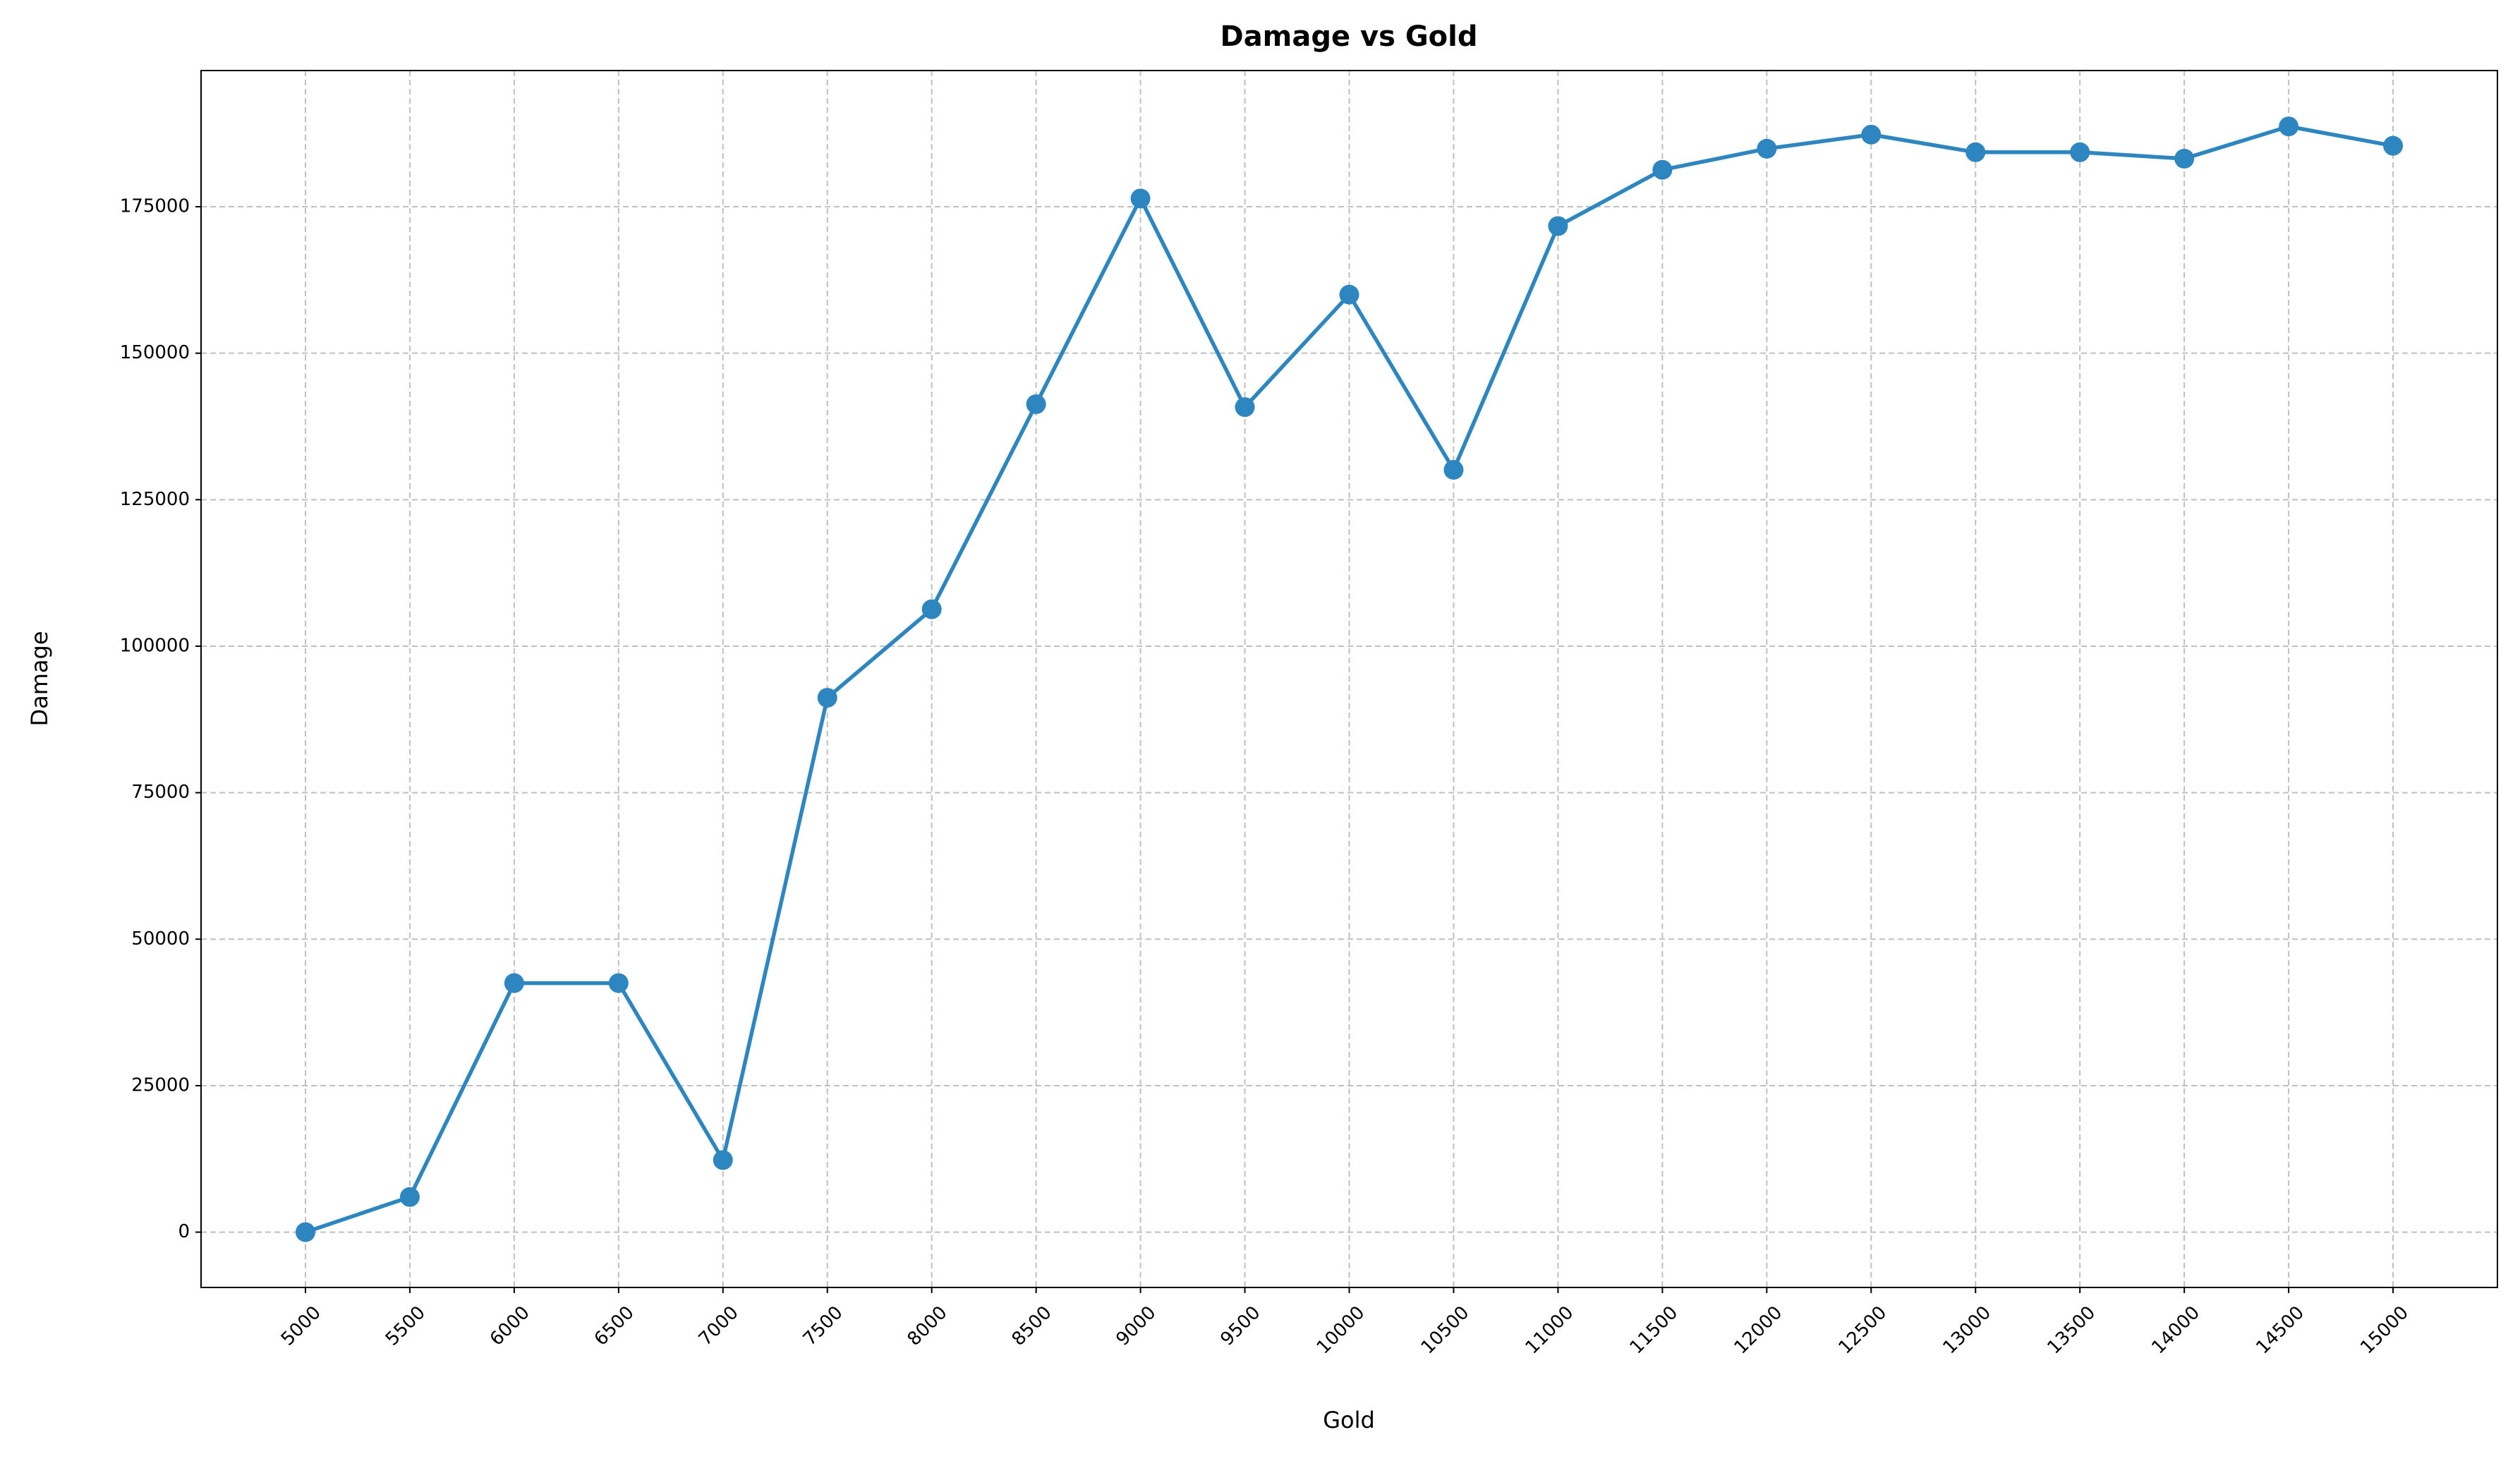  What do you see at coordinates (155, 353) in the screenshot?
I see `y-tick-label: 150000` at bounding box center [155, 353].